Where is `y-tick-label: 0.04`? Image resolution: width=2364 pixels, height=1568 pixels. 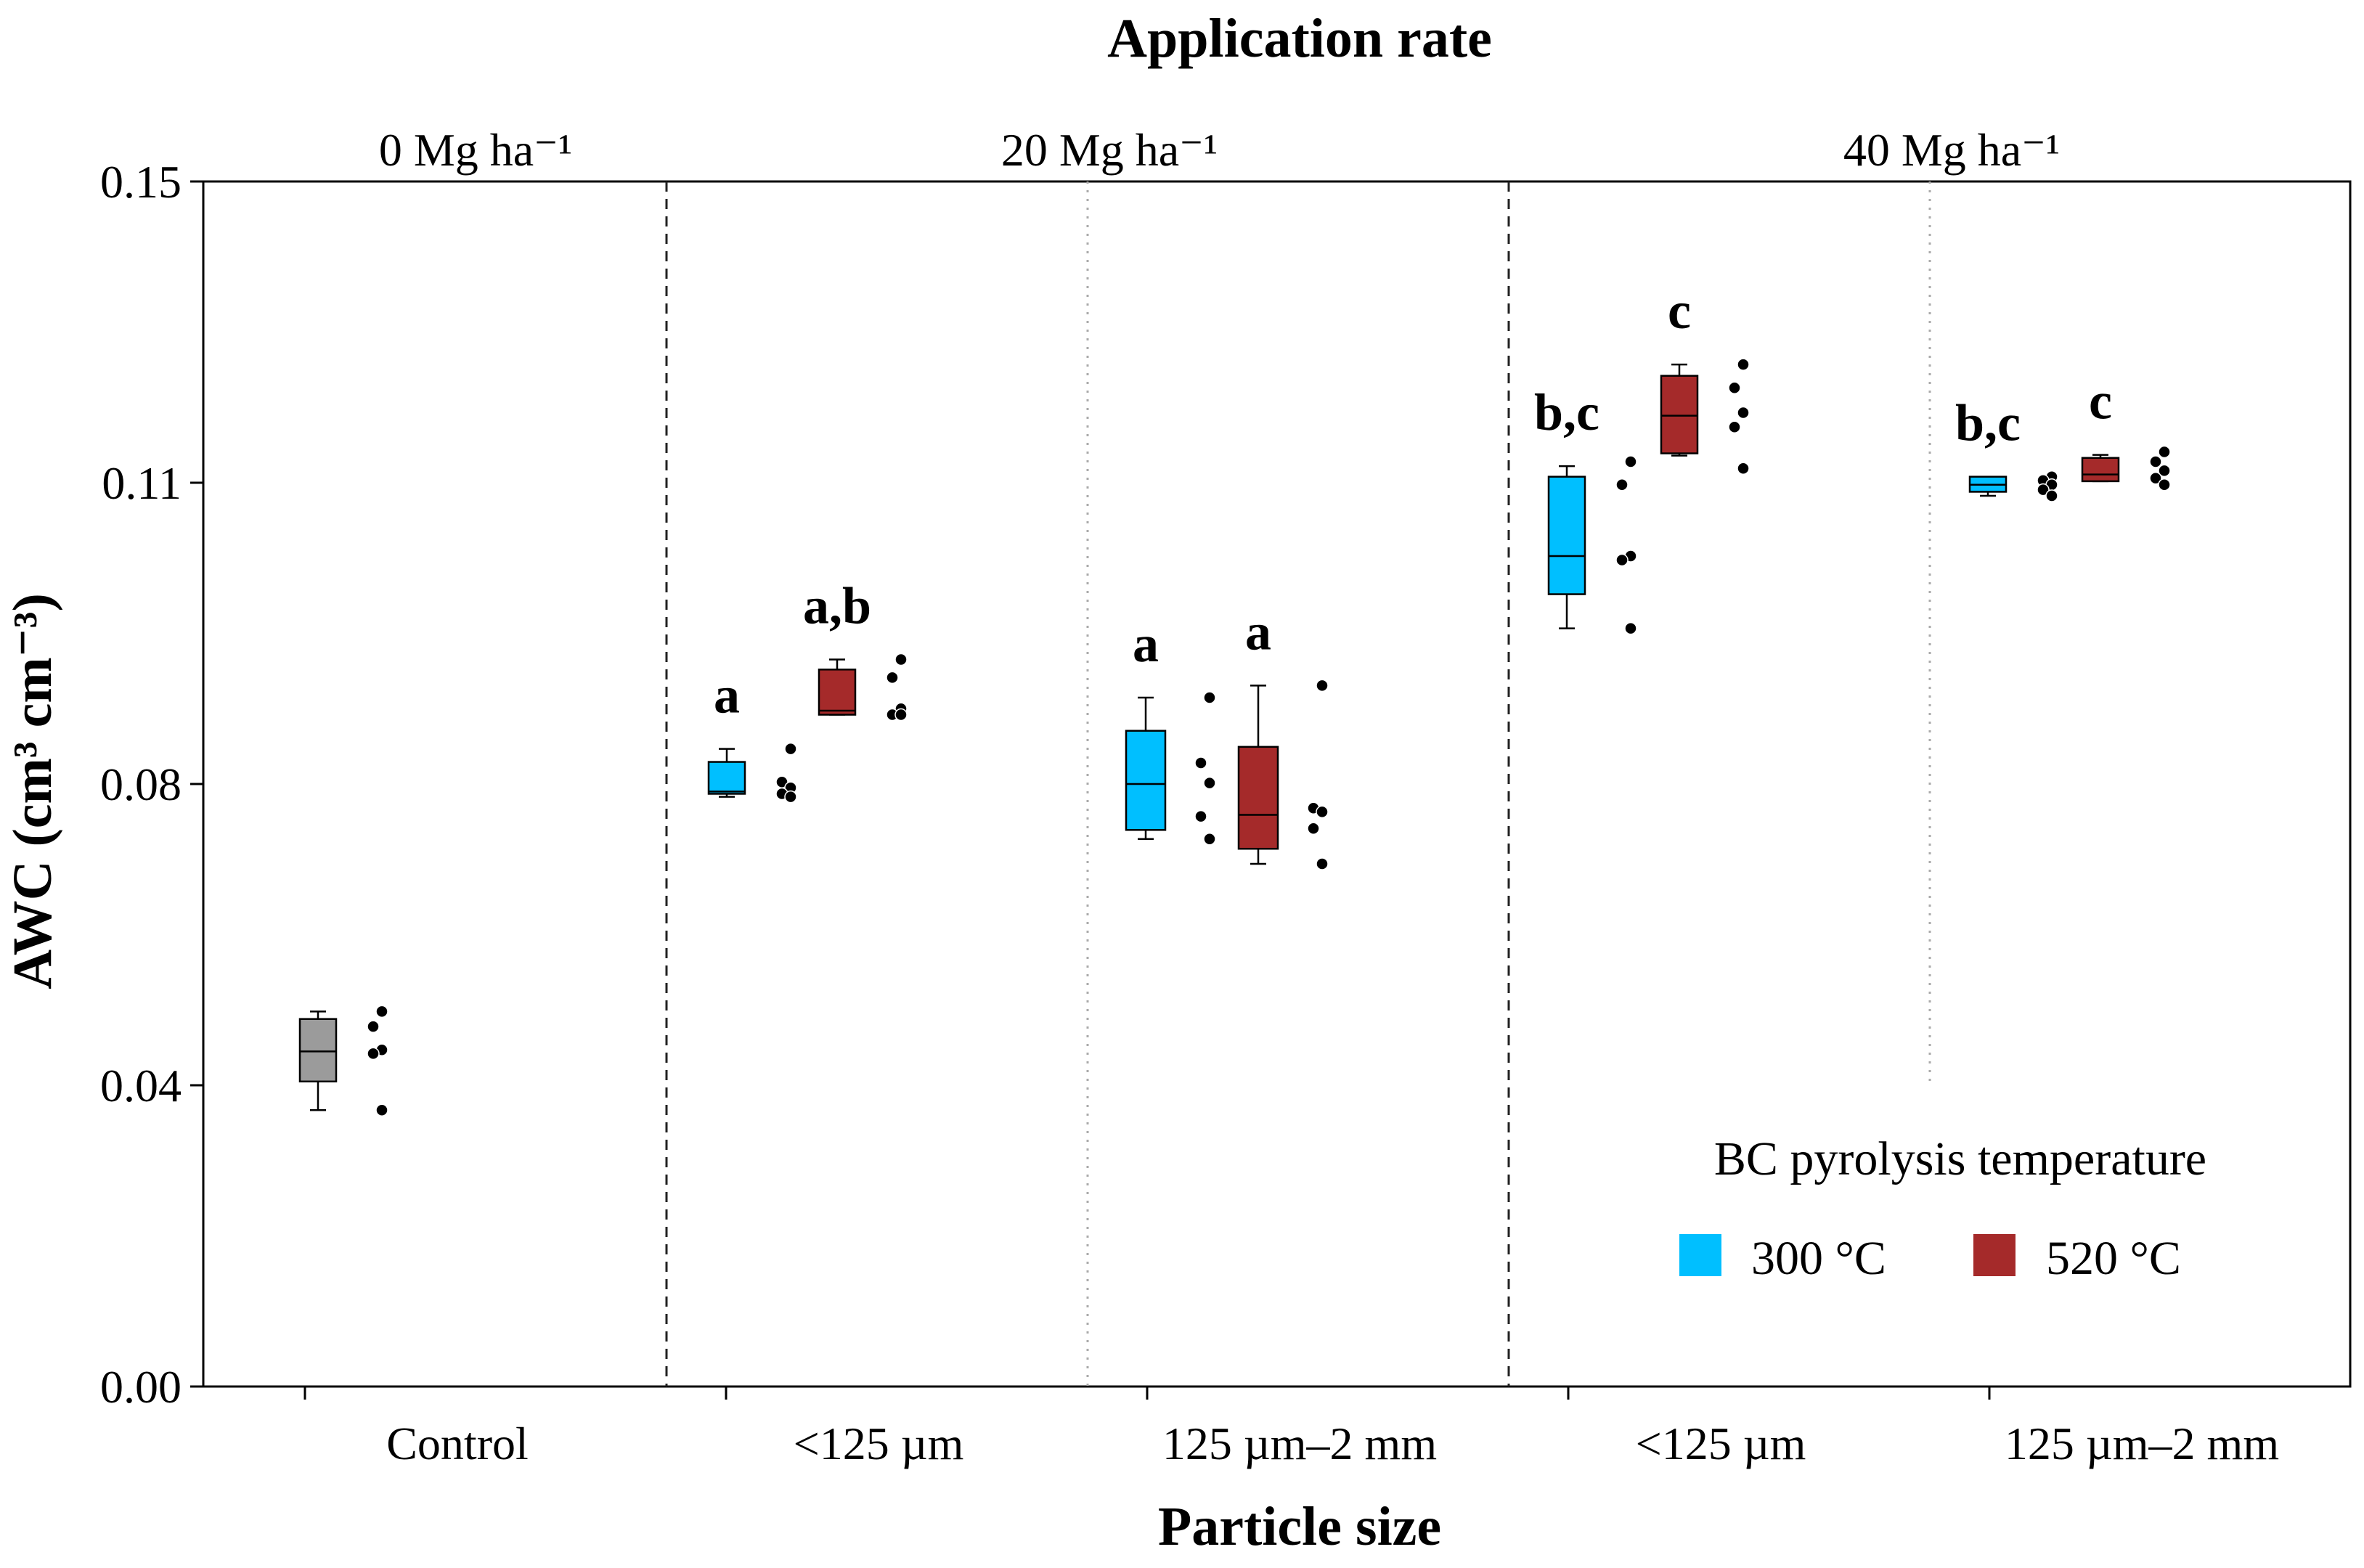 y-tick-label: 0.04 is located at coordinates (141, 1085).